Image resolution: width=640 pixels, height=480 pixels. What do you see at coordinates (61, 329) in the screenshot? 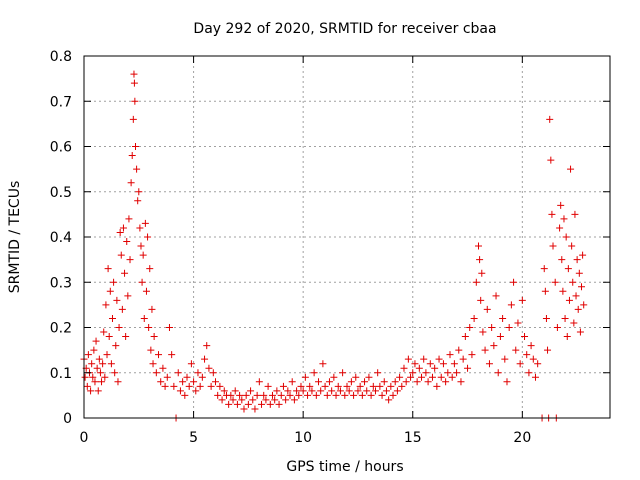
I see `y-tick-label: 0.2` at bounding box center [61, 329].